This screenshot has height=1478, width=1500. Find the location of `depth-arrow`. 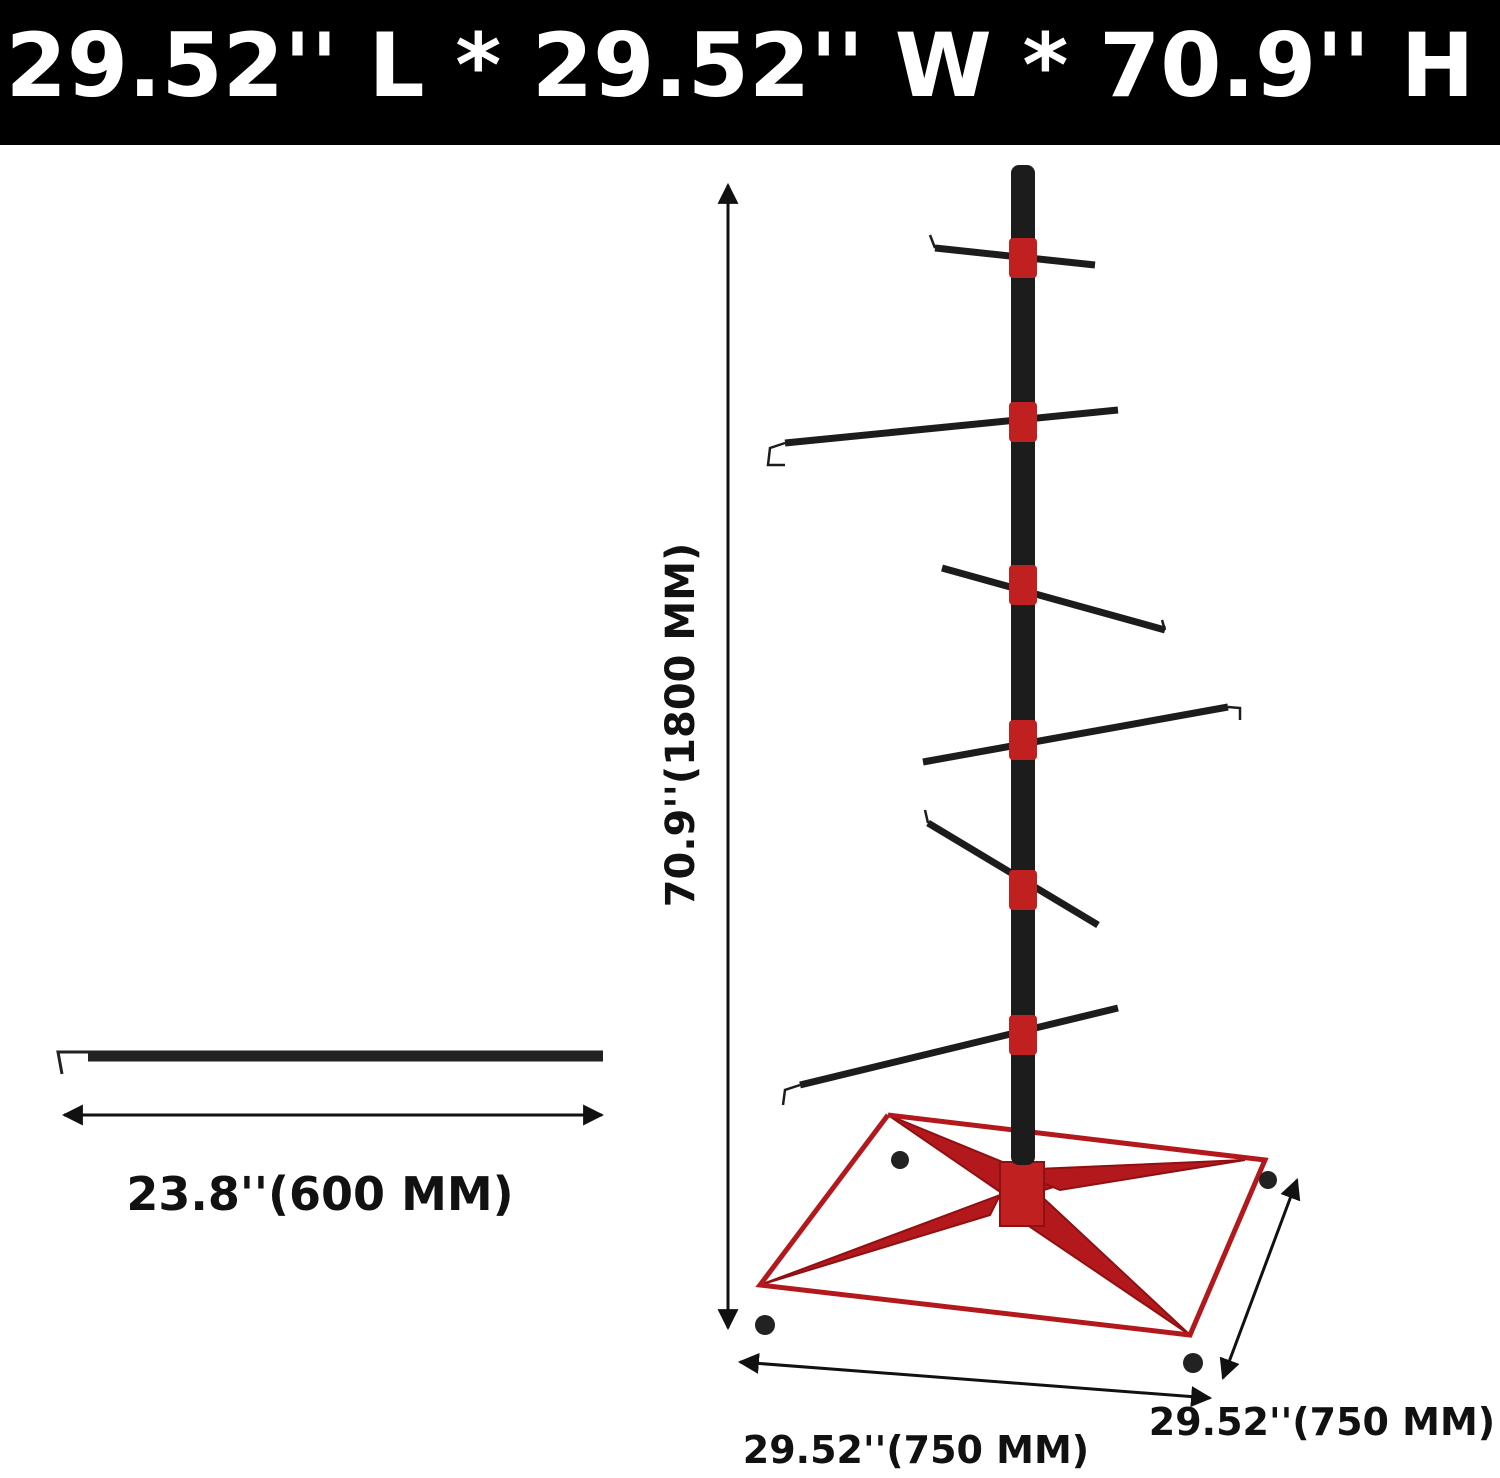

depth-arrow is located at coordinates (1260, 1279).